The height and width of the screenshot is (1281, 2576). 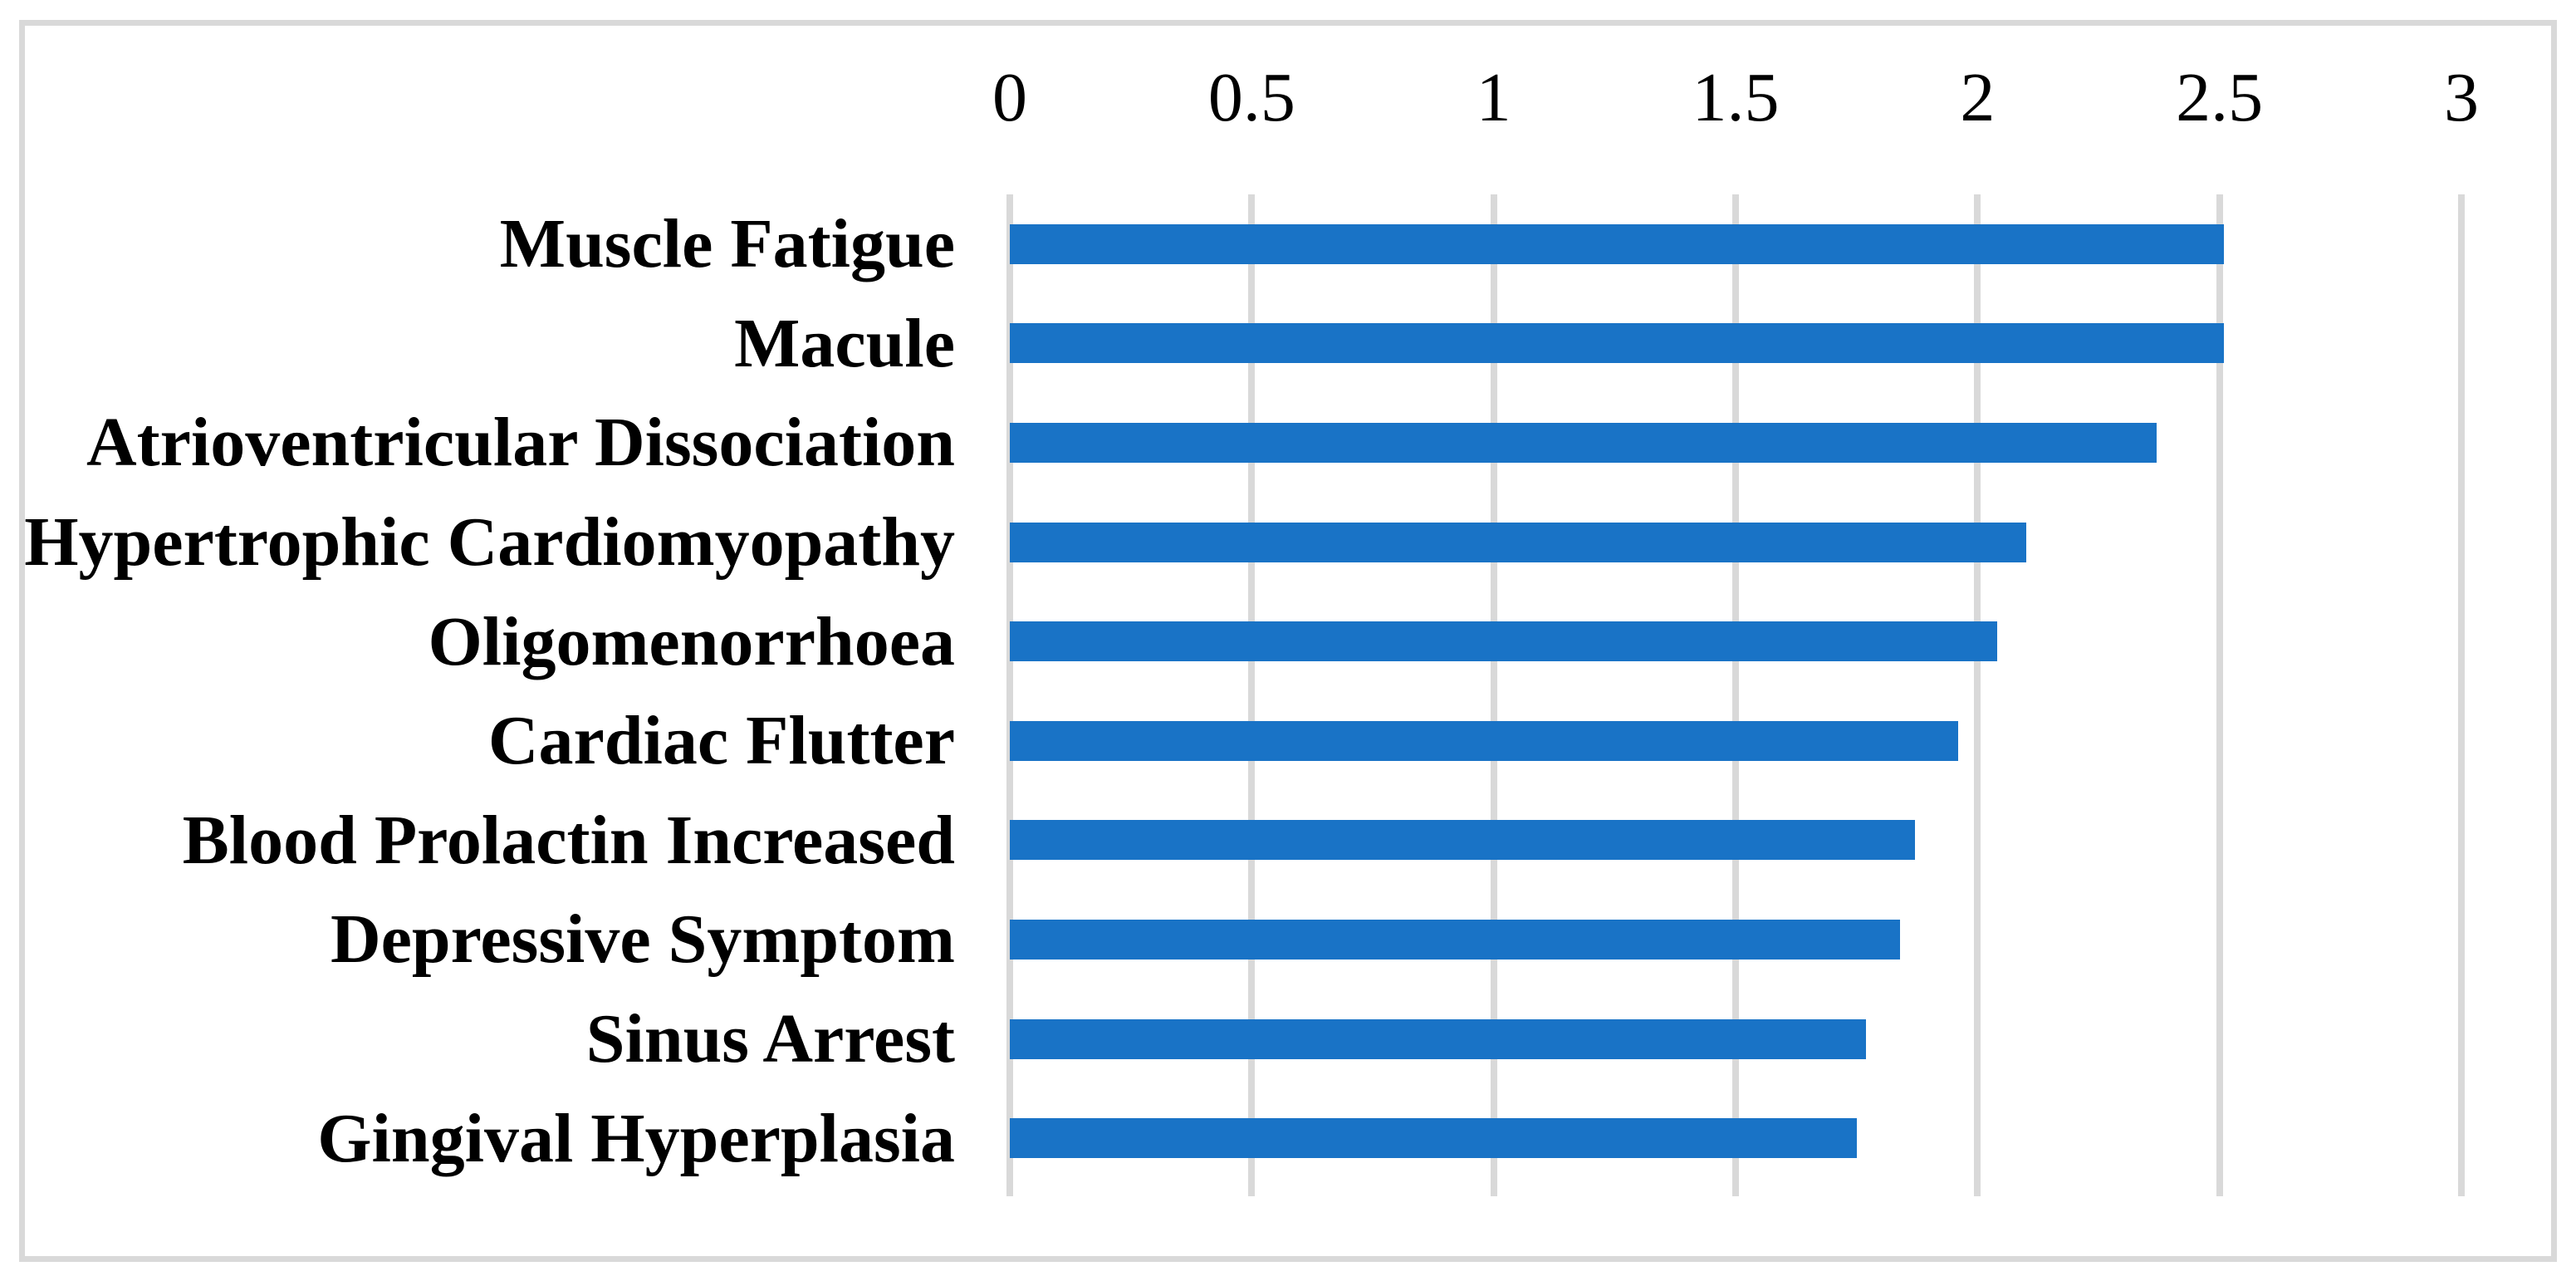 I want to click on x-tick-label: 1.5, so click(x=1736, y=98).